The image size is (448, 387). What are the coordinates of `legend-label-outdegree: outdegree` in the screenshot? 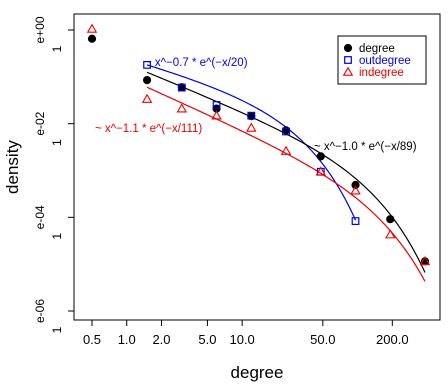 It's located at (385, 61).